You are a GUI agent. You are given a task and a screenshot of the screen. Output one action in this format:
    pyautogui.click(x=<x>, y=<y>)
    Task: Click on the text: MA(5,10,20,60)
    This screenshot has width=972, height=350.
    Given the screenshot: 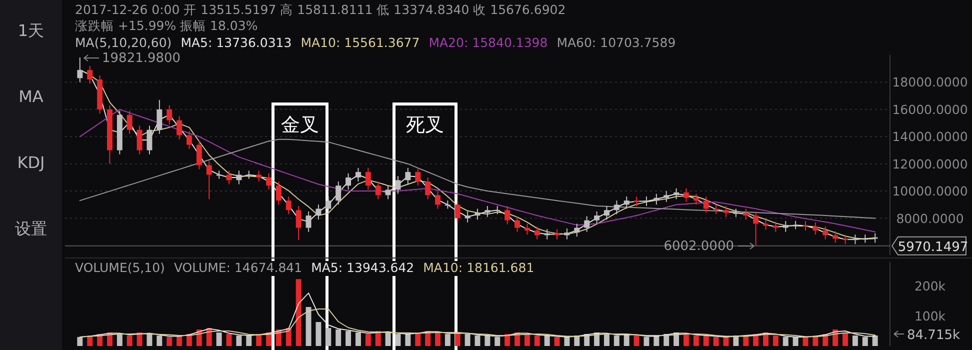 What is the action you would take?
    pyautogui.click(x=123, y=42)
    